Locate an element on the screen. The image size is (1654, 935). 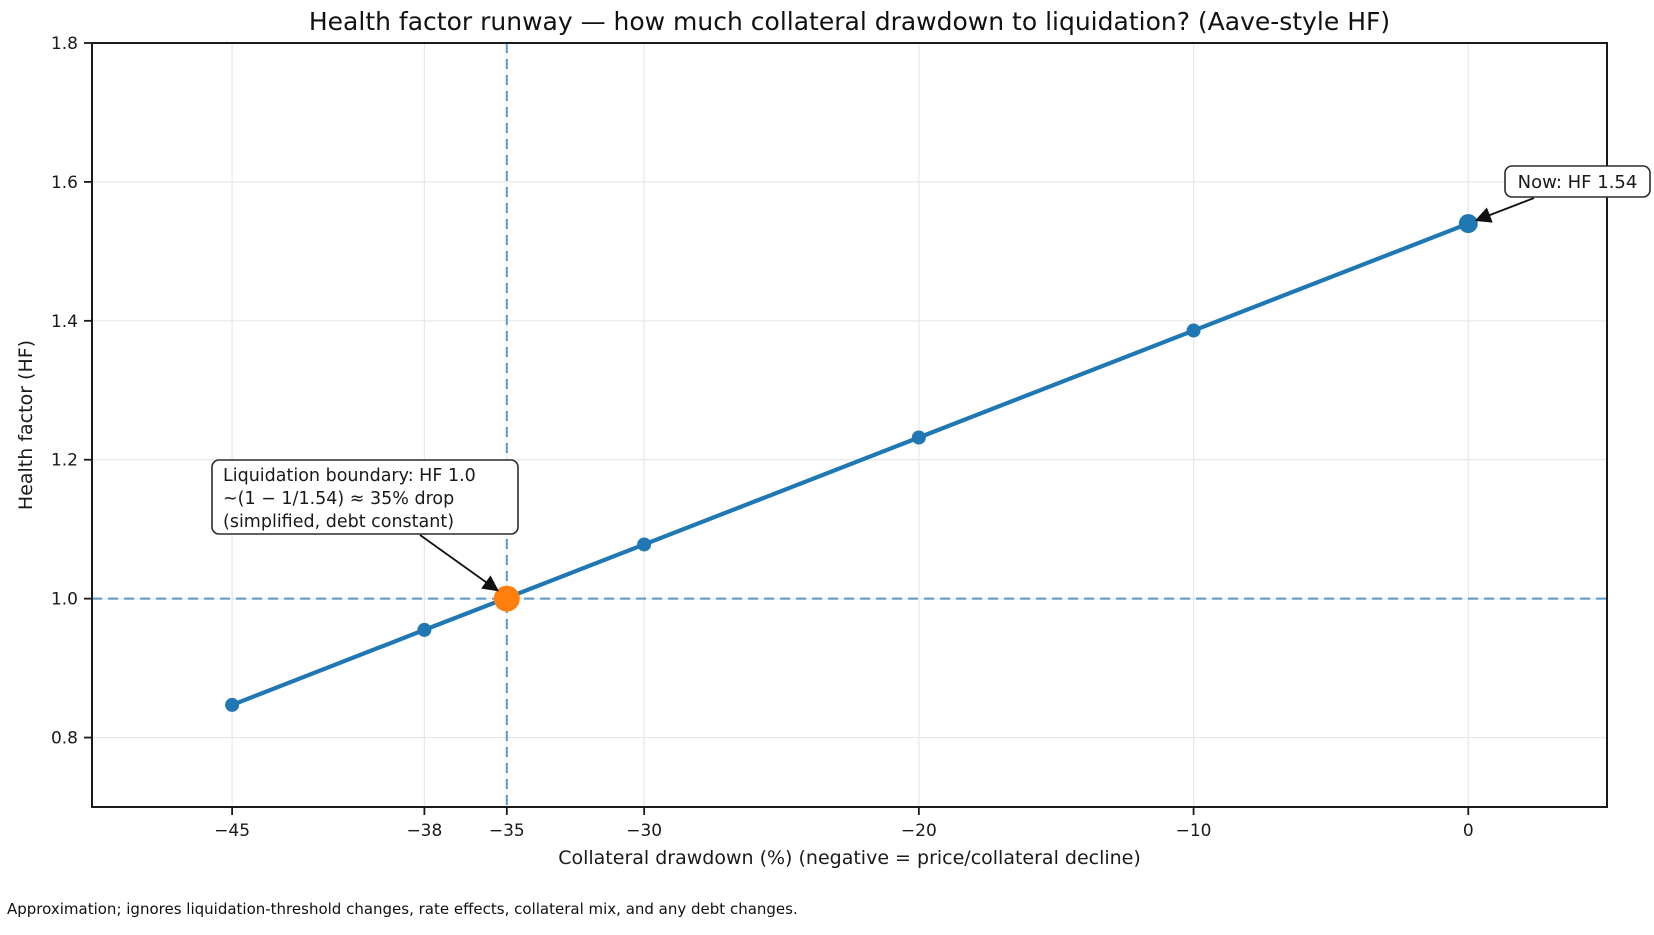
y-tick-label: 0.8 is located at coordinates (64, 739).